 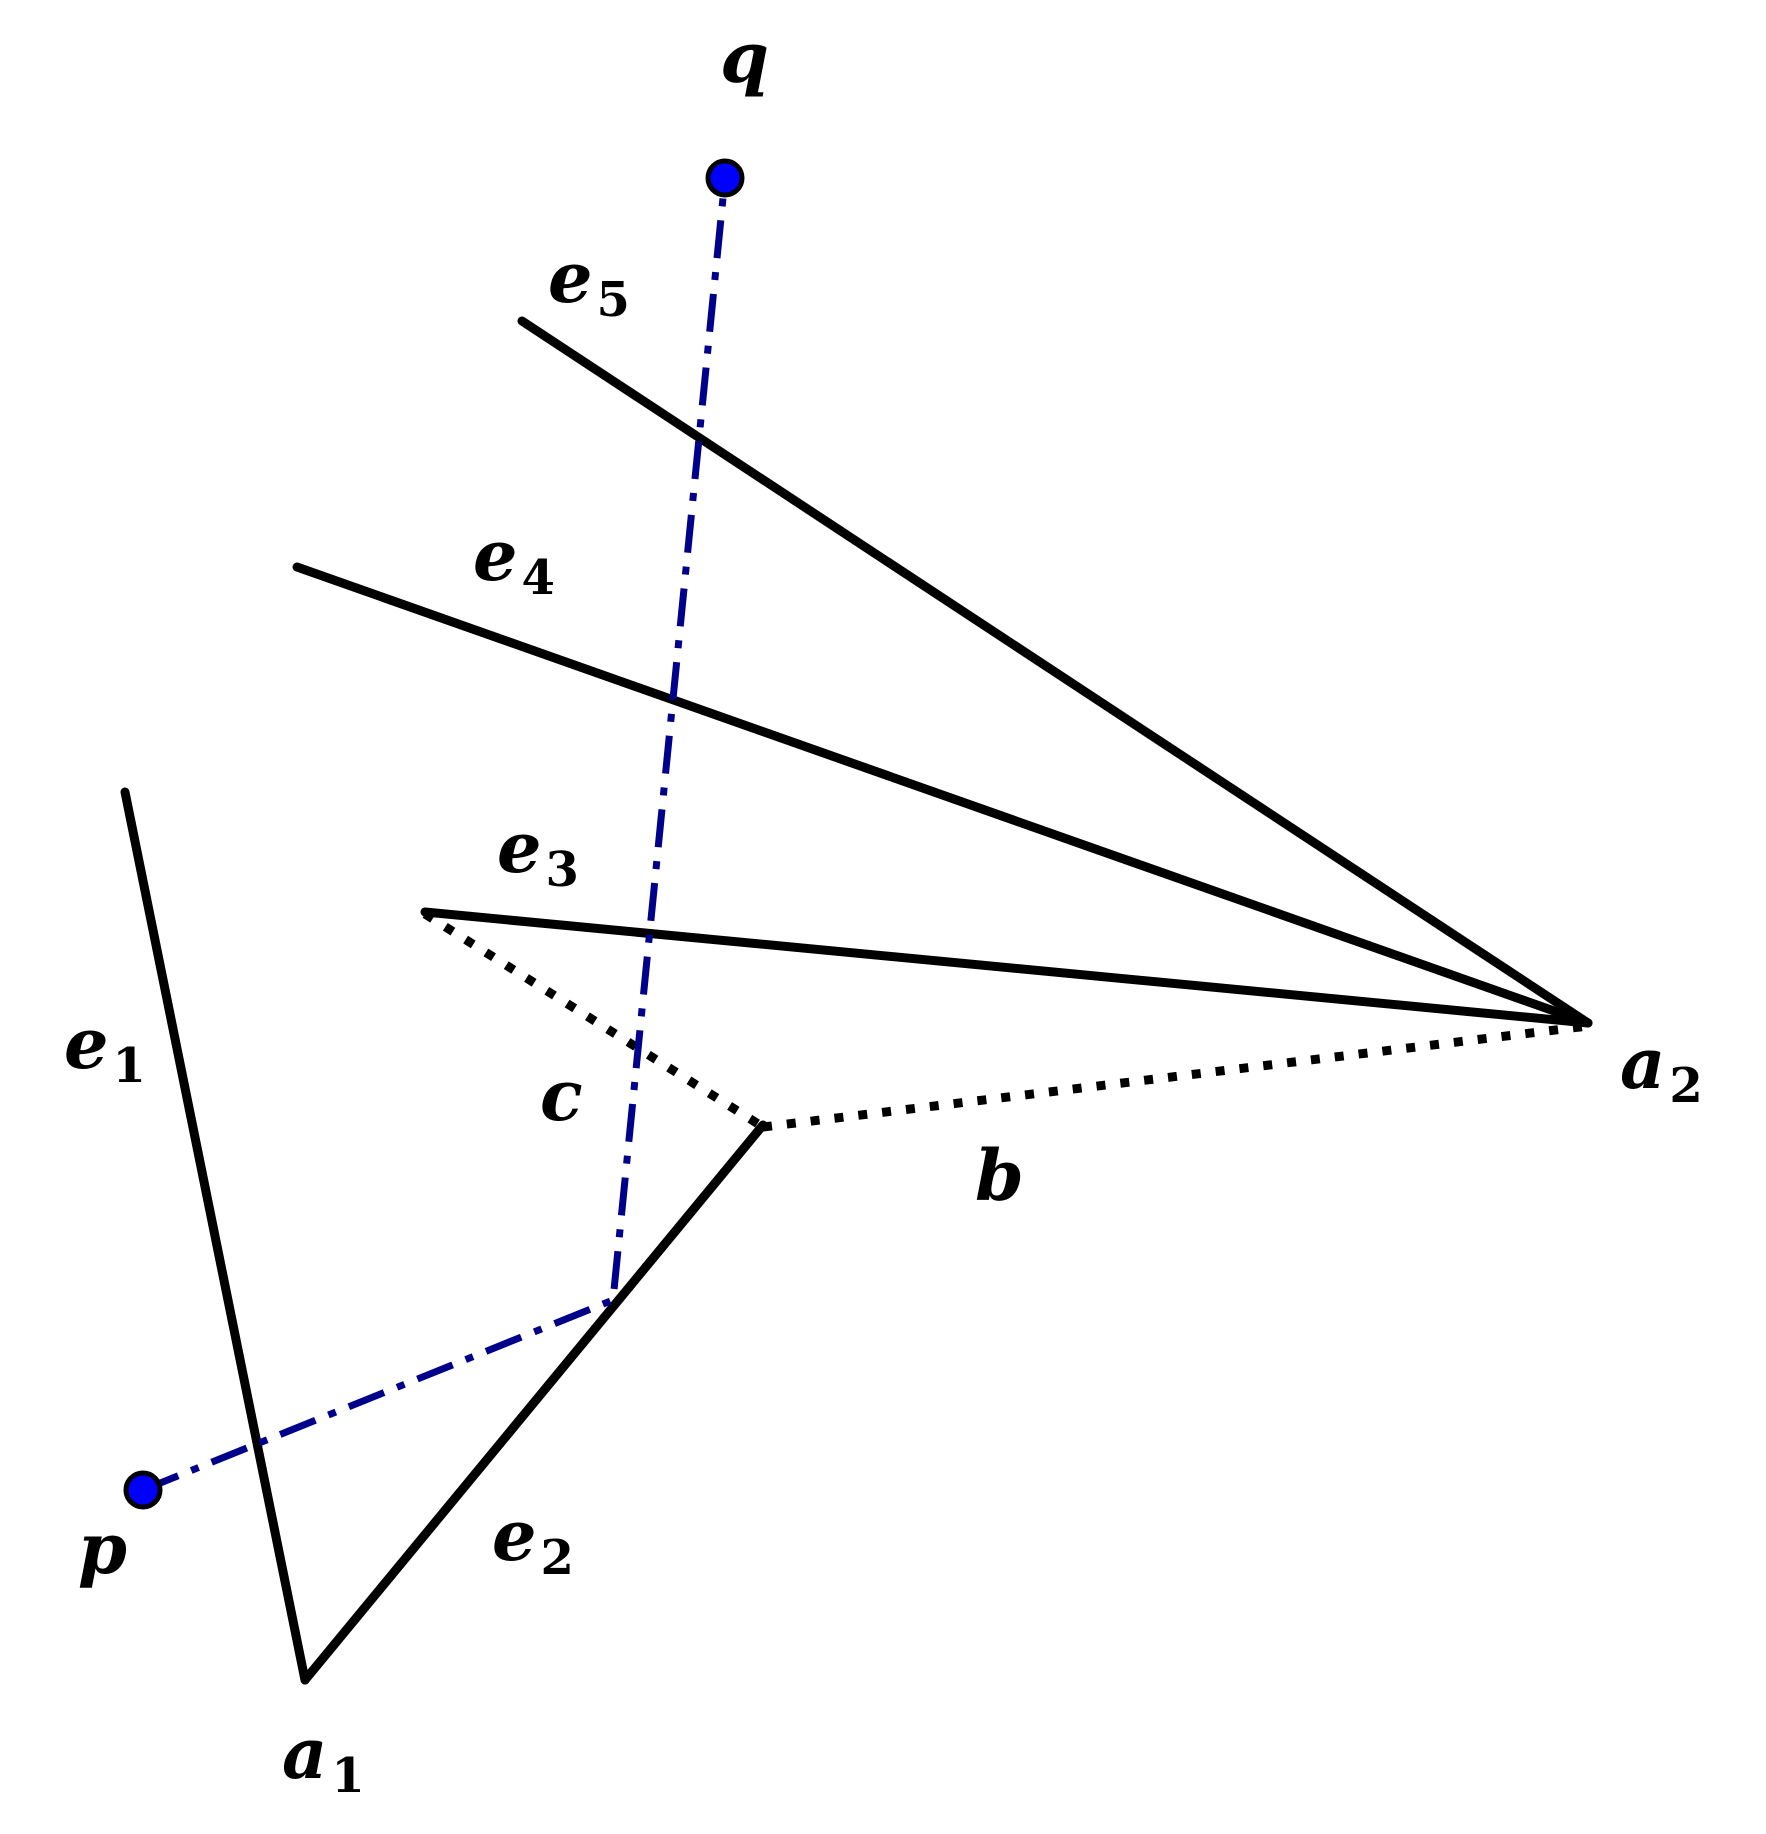 I want to click on label-e4: e4, so click(x=514, y=560).